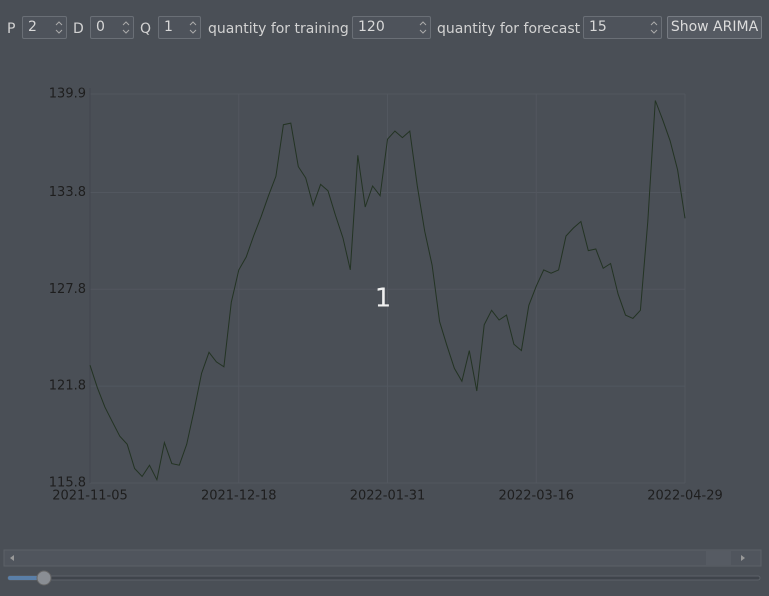  I want to click on scrollbar, so click(382, 558).